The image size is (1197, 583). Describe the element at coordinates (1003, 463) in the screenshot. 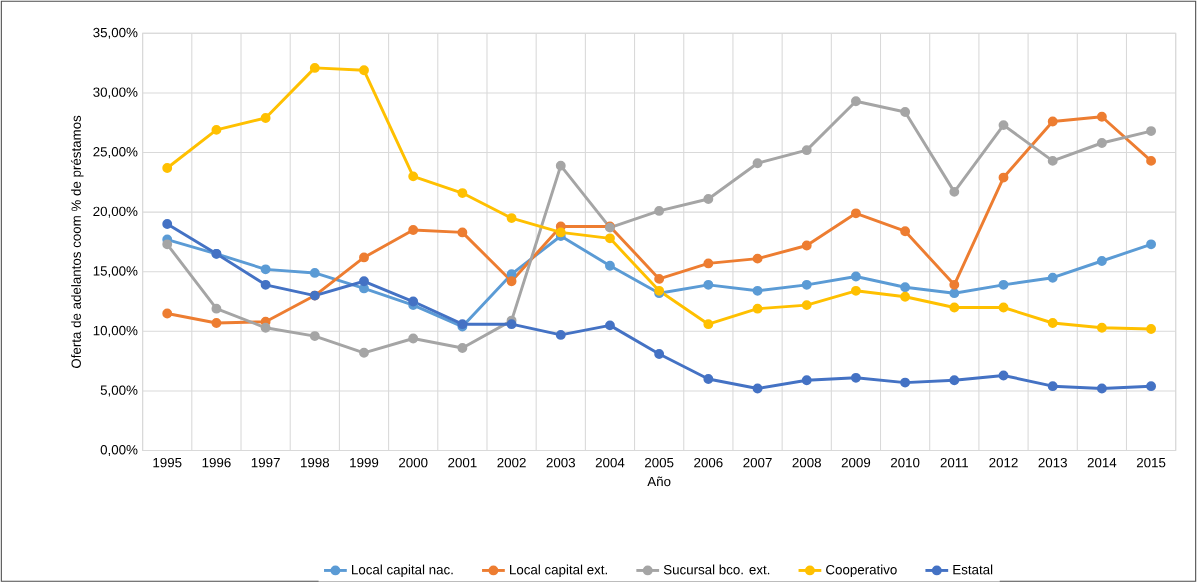

I see `x-tick-label: 2012` at that location.